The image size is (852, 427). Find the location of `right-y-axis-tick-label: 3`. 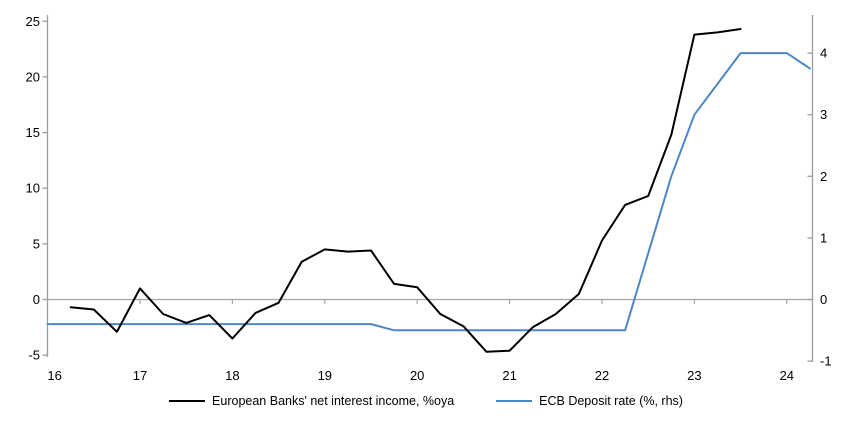

right-y-axis-tick-label: 3 is located at coordinates (823, 114).